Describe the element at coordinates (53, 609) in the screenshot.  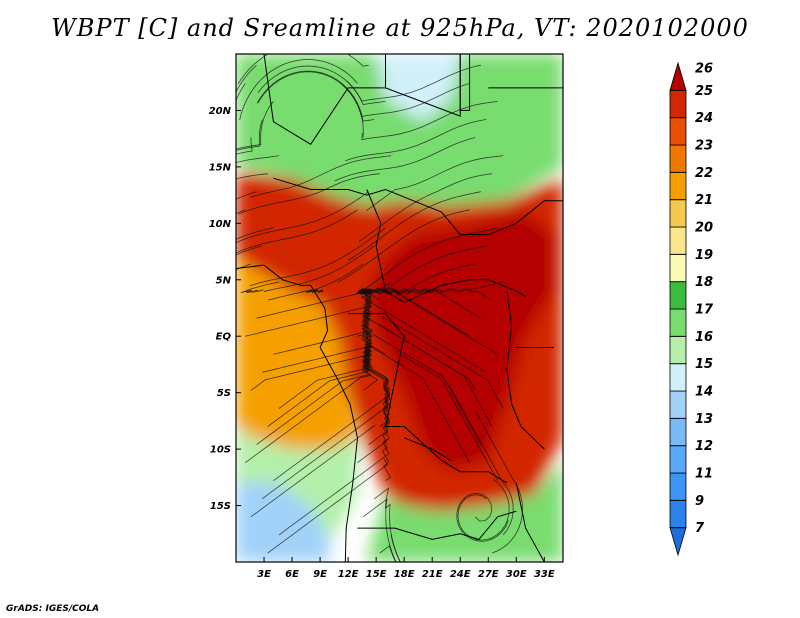
I see `grads-footer: GrADS: IGES/COLA` at that location.